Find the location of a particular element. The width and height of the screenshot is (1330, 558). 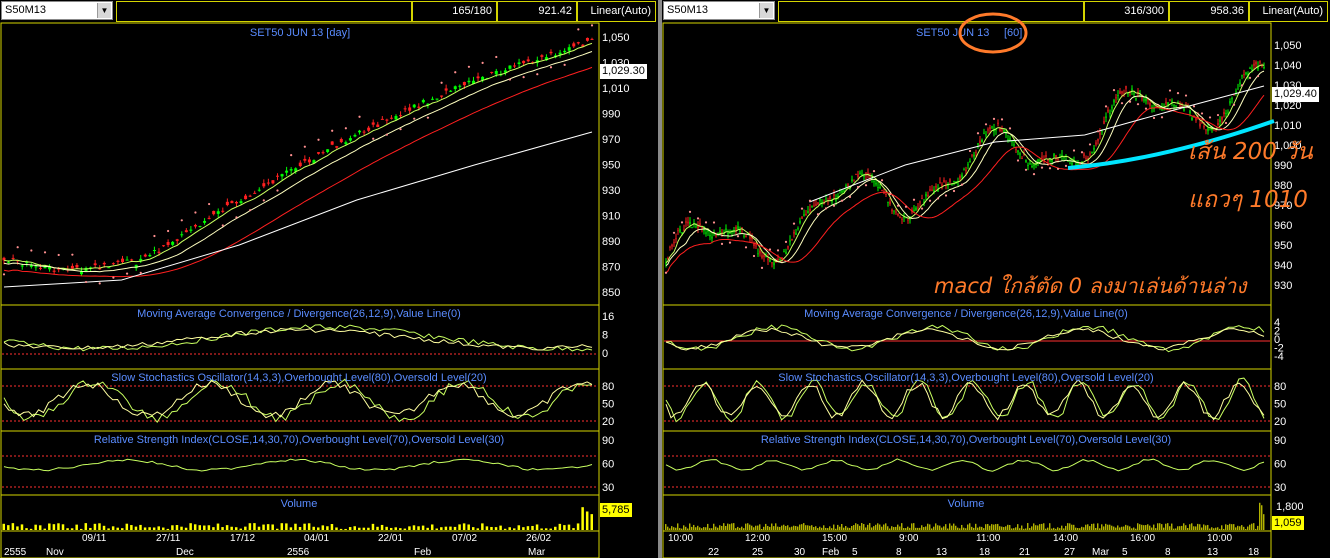

cursor-price: 958.36 is located at coordinates (1209, 11).